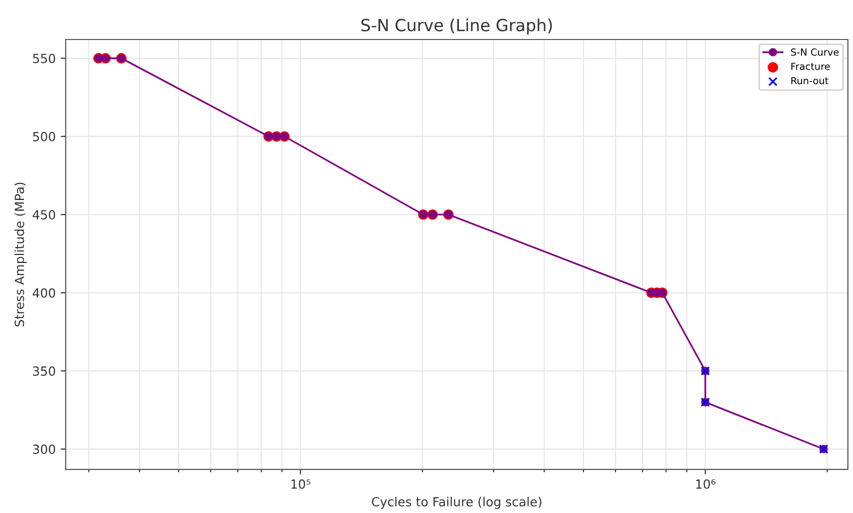  What do you see at coordinates (44, 293) in the screenshot?
I see `y-tick-label: 400` at bounding box center [44, 293].